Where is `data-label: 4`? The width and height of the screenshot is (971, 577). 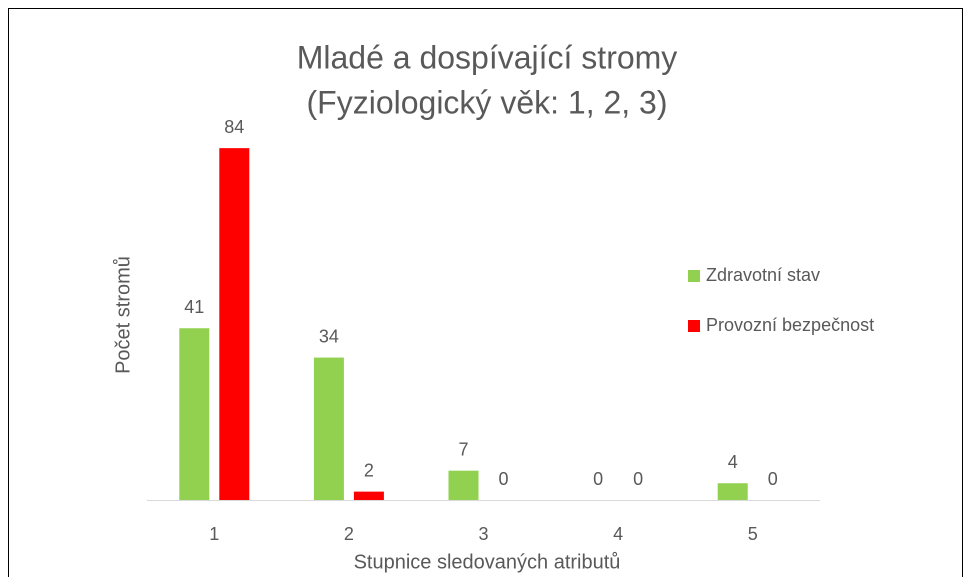
data-label: 4 is located at coordinates (733, 462).